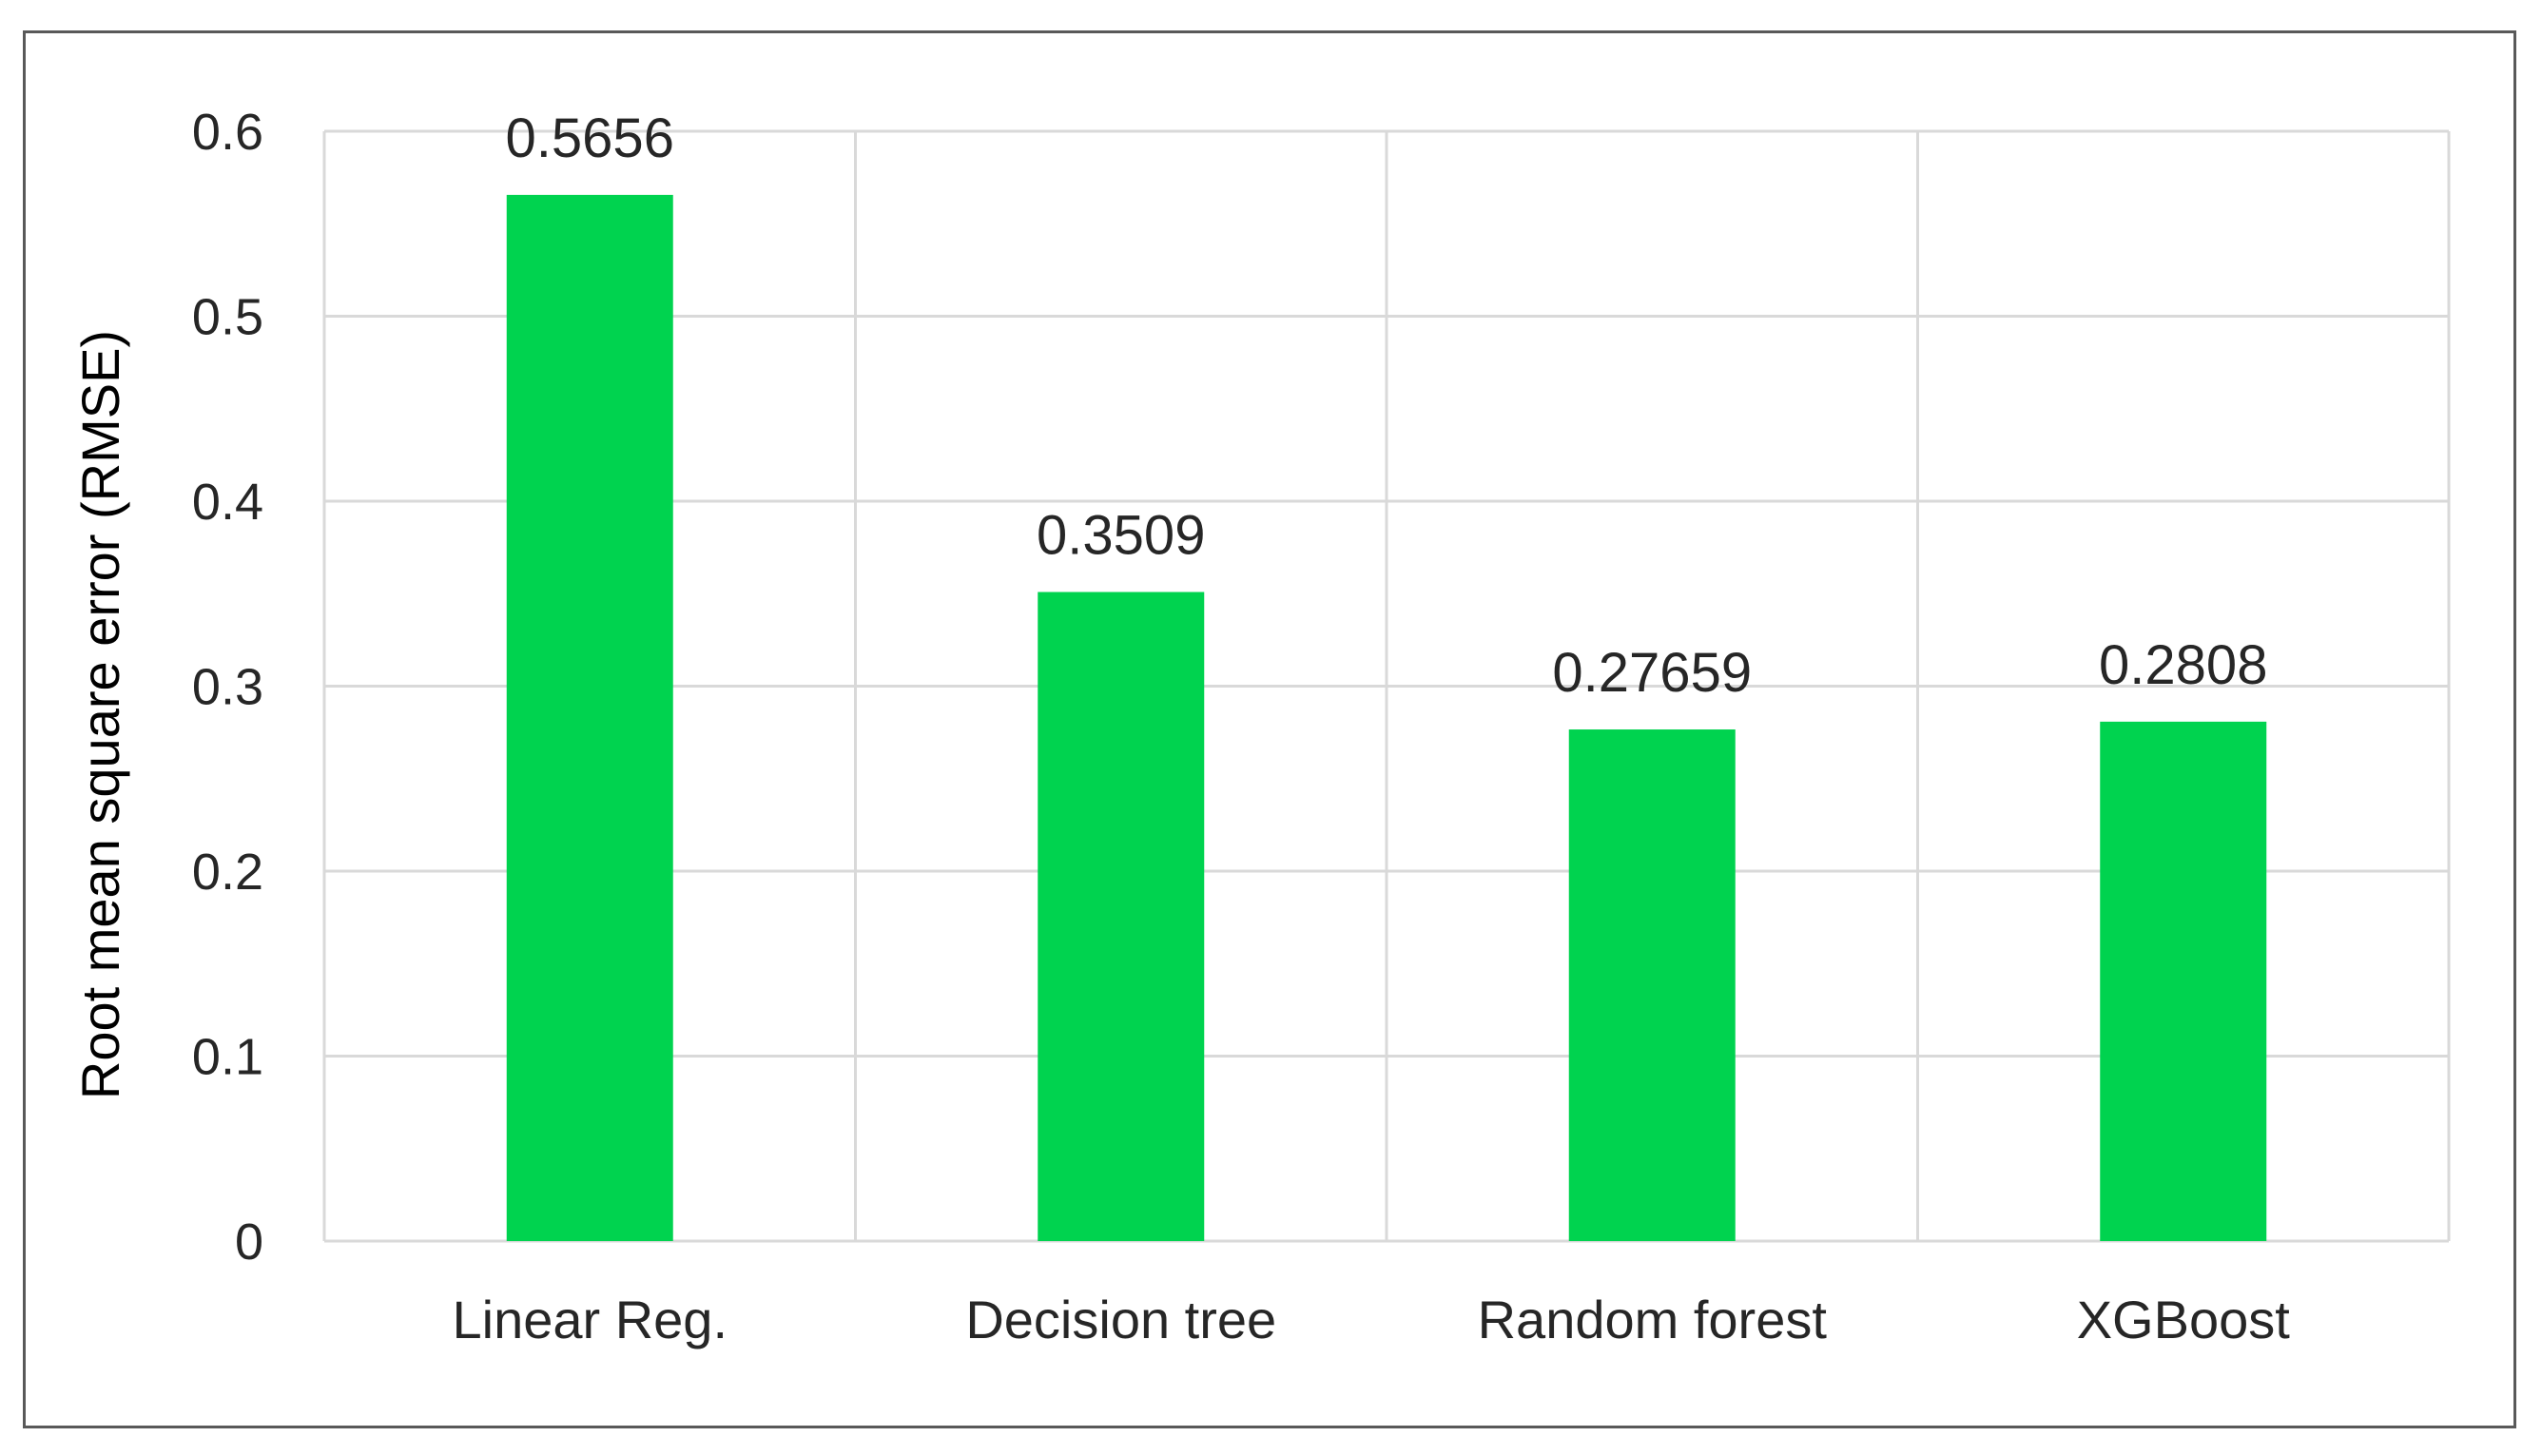 The image size is (2542, 1456). I want to click on y-tick-label: 0, so click(249, 1242).